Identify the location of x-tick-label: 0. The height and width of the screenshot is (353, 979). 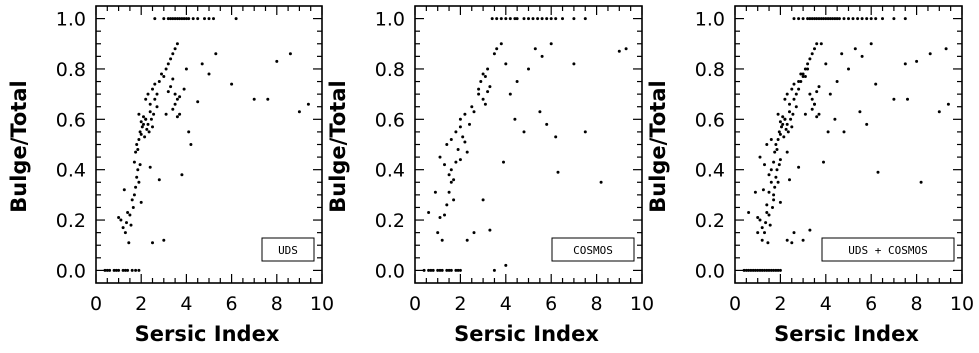
(96, 304).